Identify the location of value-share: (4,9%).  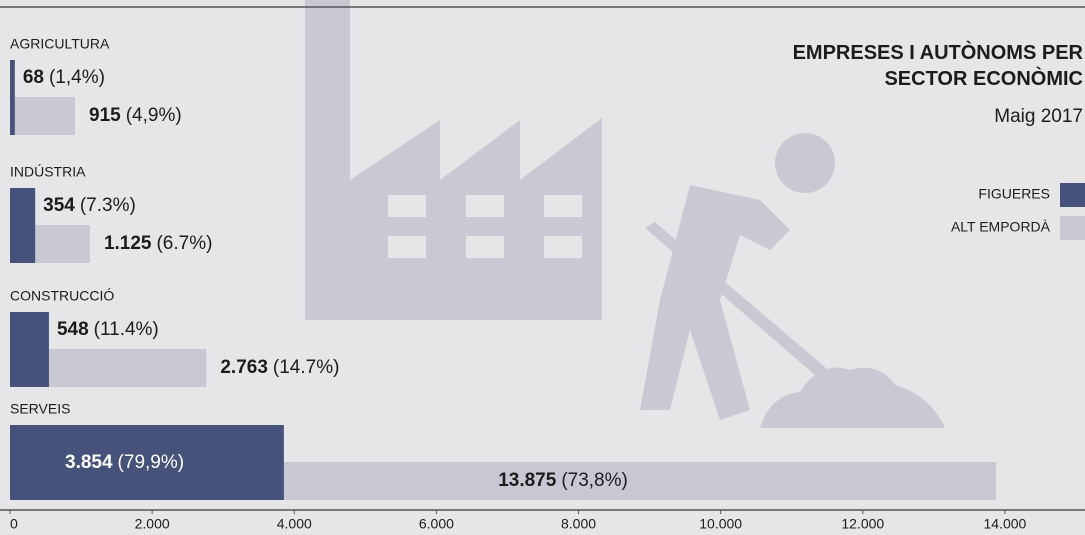
(154, 115).